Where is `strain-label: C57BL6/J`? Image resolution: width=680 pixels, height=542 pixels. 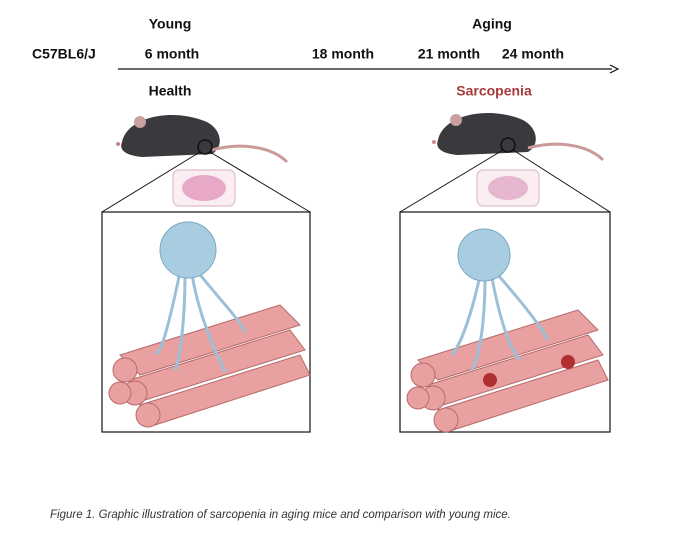
strain-label: C57BL6/J is located at coordinates (64, 54).